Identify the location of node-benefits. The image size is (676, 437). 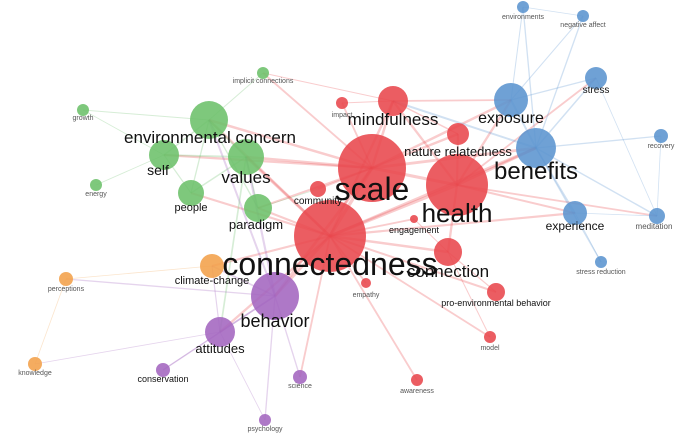
(536, 148).